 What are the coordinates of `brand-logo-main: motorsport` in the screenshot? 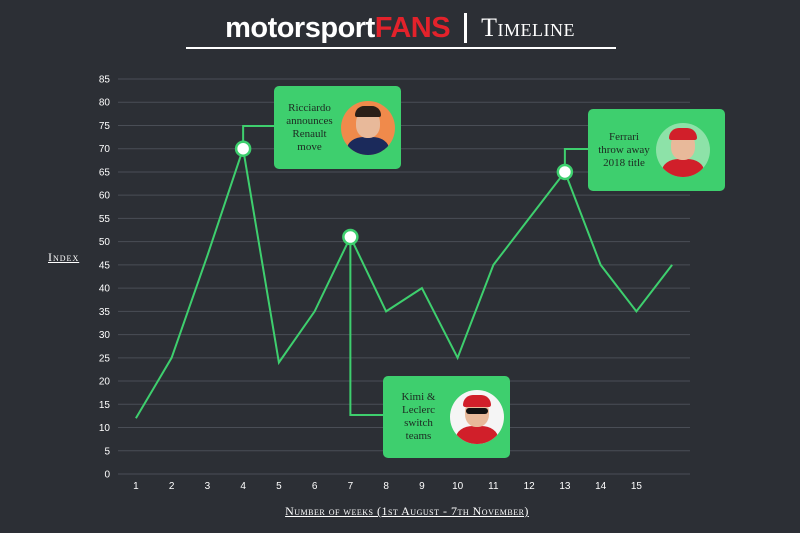 It's located at (300, 27).